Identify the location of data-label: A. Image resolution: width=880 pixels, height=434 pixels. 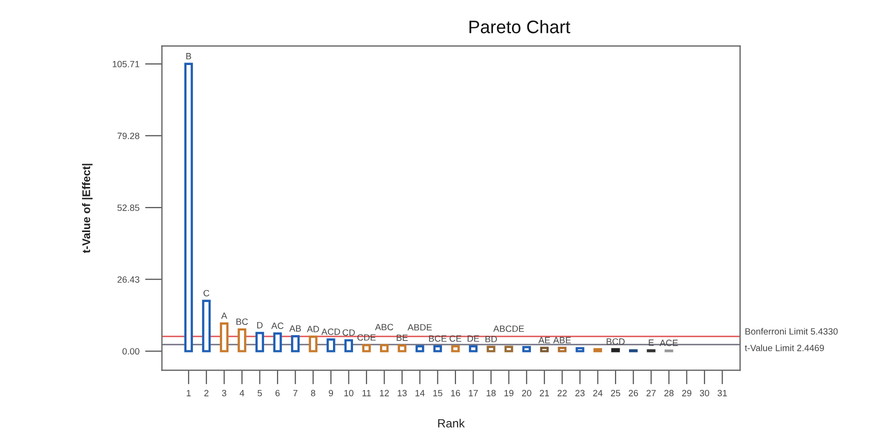
(224, 315).